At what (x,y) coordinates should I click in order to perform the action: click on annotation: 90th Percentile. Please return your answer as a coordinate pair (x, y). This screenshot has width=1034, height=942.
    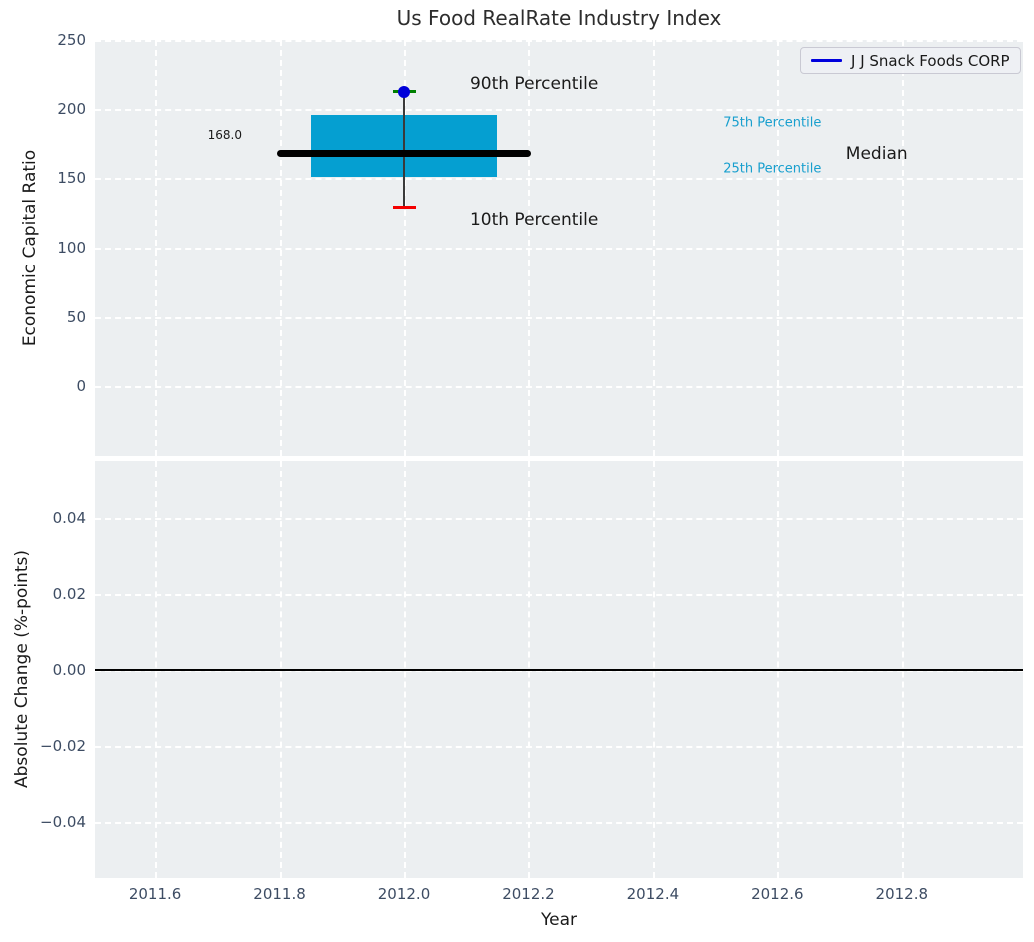
    Looking at the image, I should click on (534, 84).